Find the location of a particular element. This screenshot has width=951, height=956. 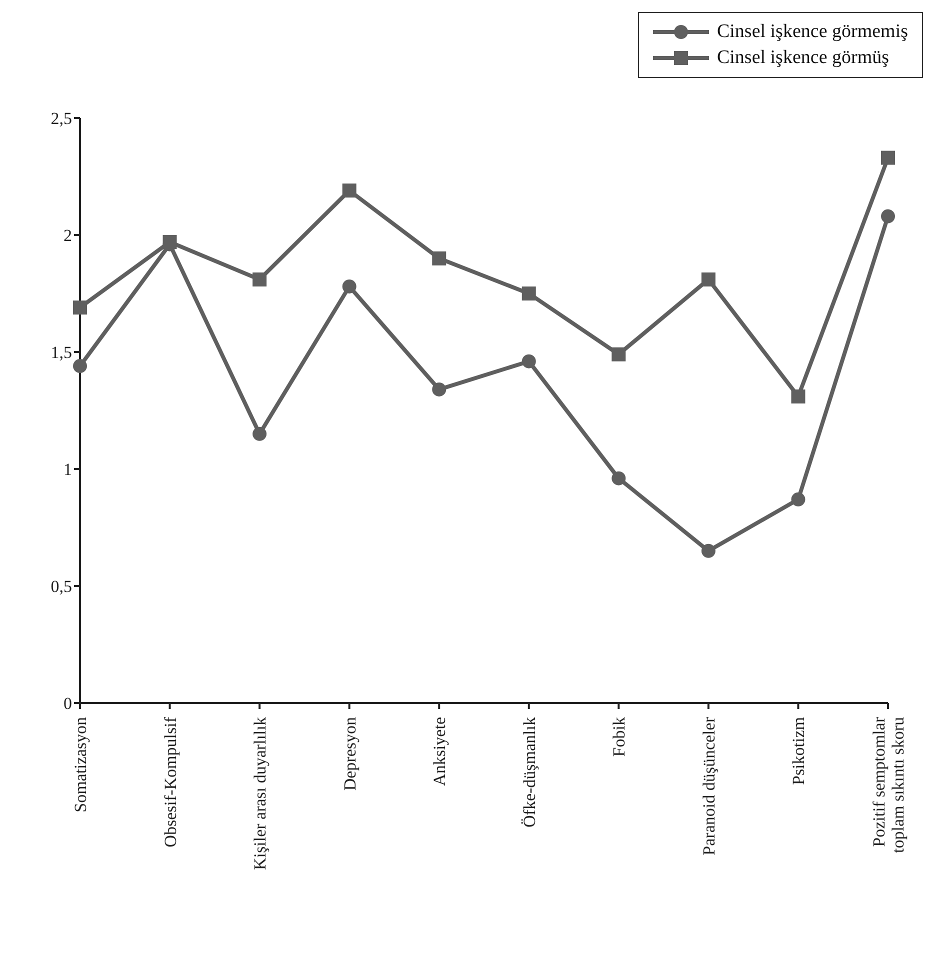

y-tick-label: 1 is located at coordinates (68, 470).